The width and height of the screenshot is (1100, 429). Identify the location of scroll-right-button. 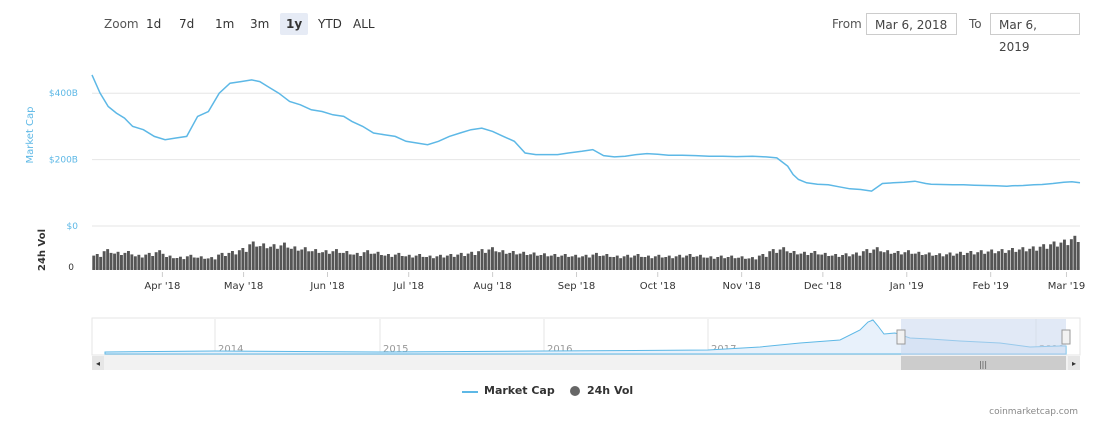
(1074, 363).